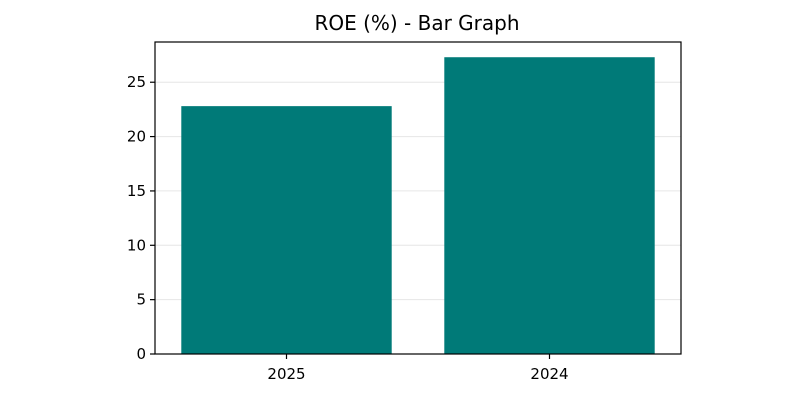 Image resolution: width=800 pixels, height=400 pixels. What do you see at coordinates (549, 374) in the screenshot?
I see `x-tick-label: 2024` at bounding box center [549, 374].